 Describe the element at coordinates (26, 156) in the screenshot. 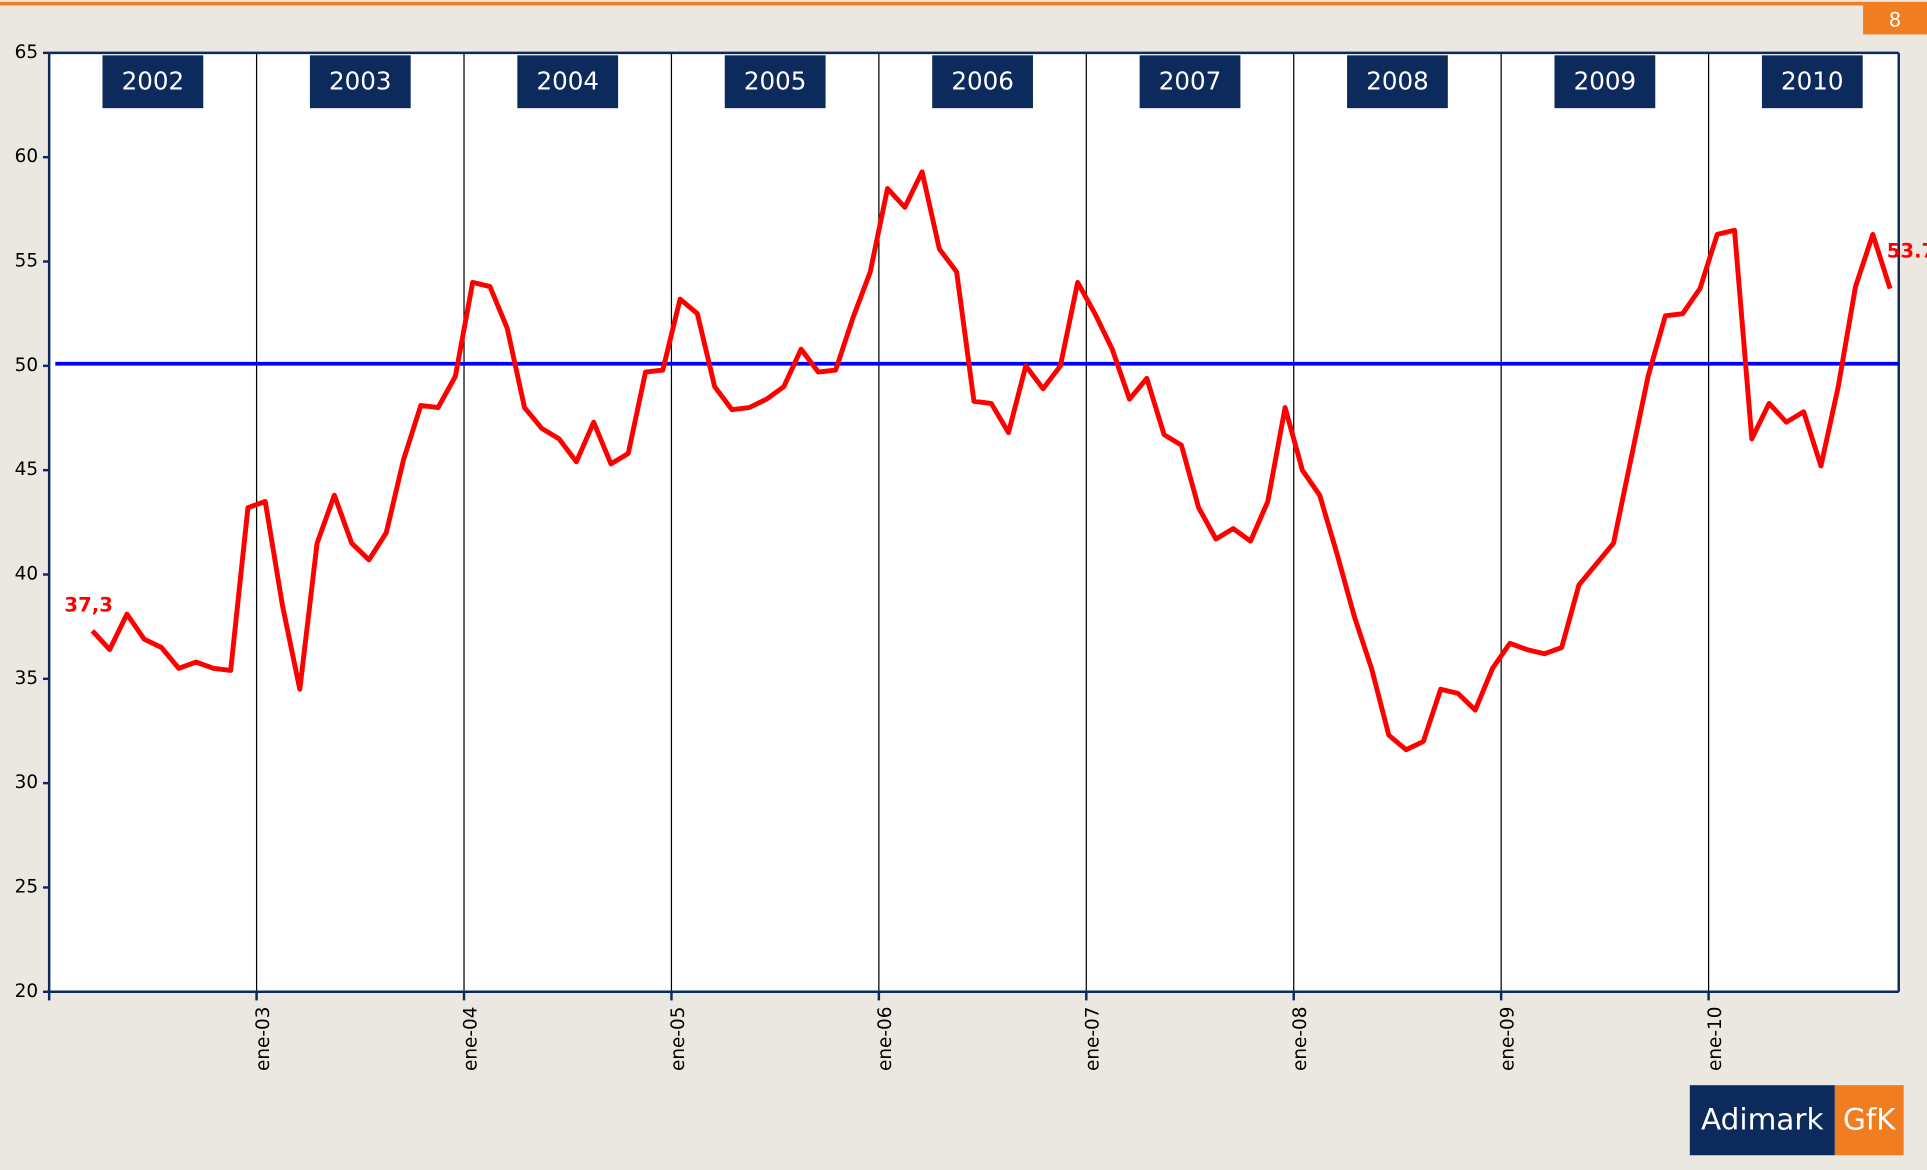

I see `y-tick-label: 60` at that location.